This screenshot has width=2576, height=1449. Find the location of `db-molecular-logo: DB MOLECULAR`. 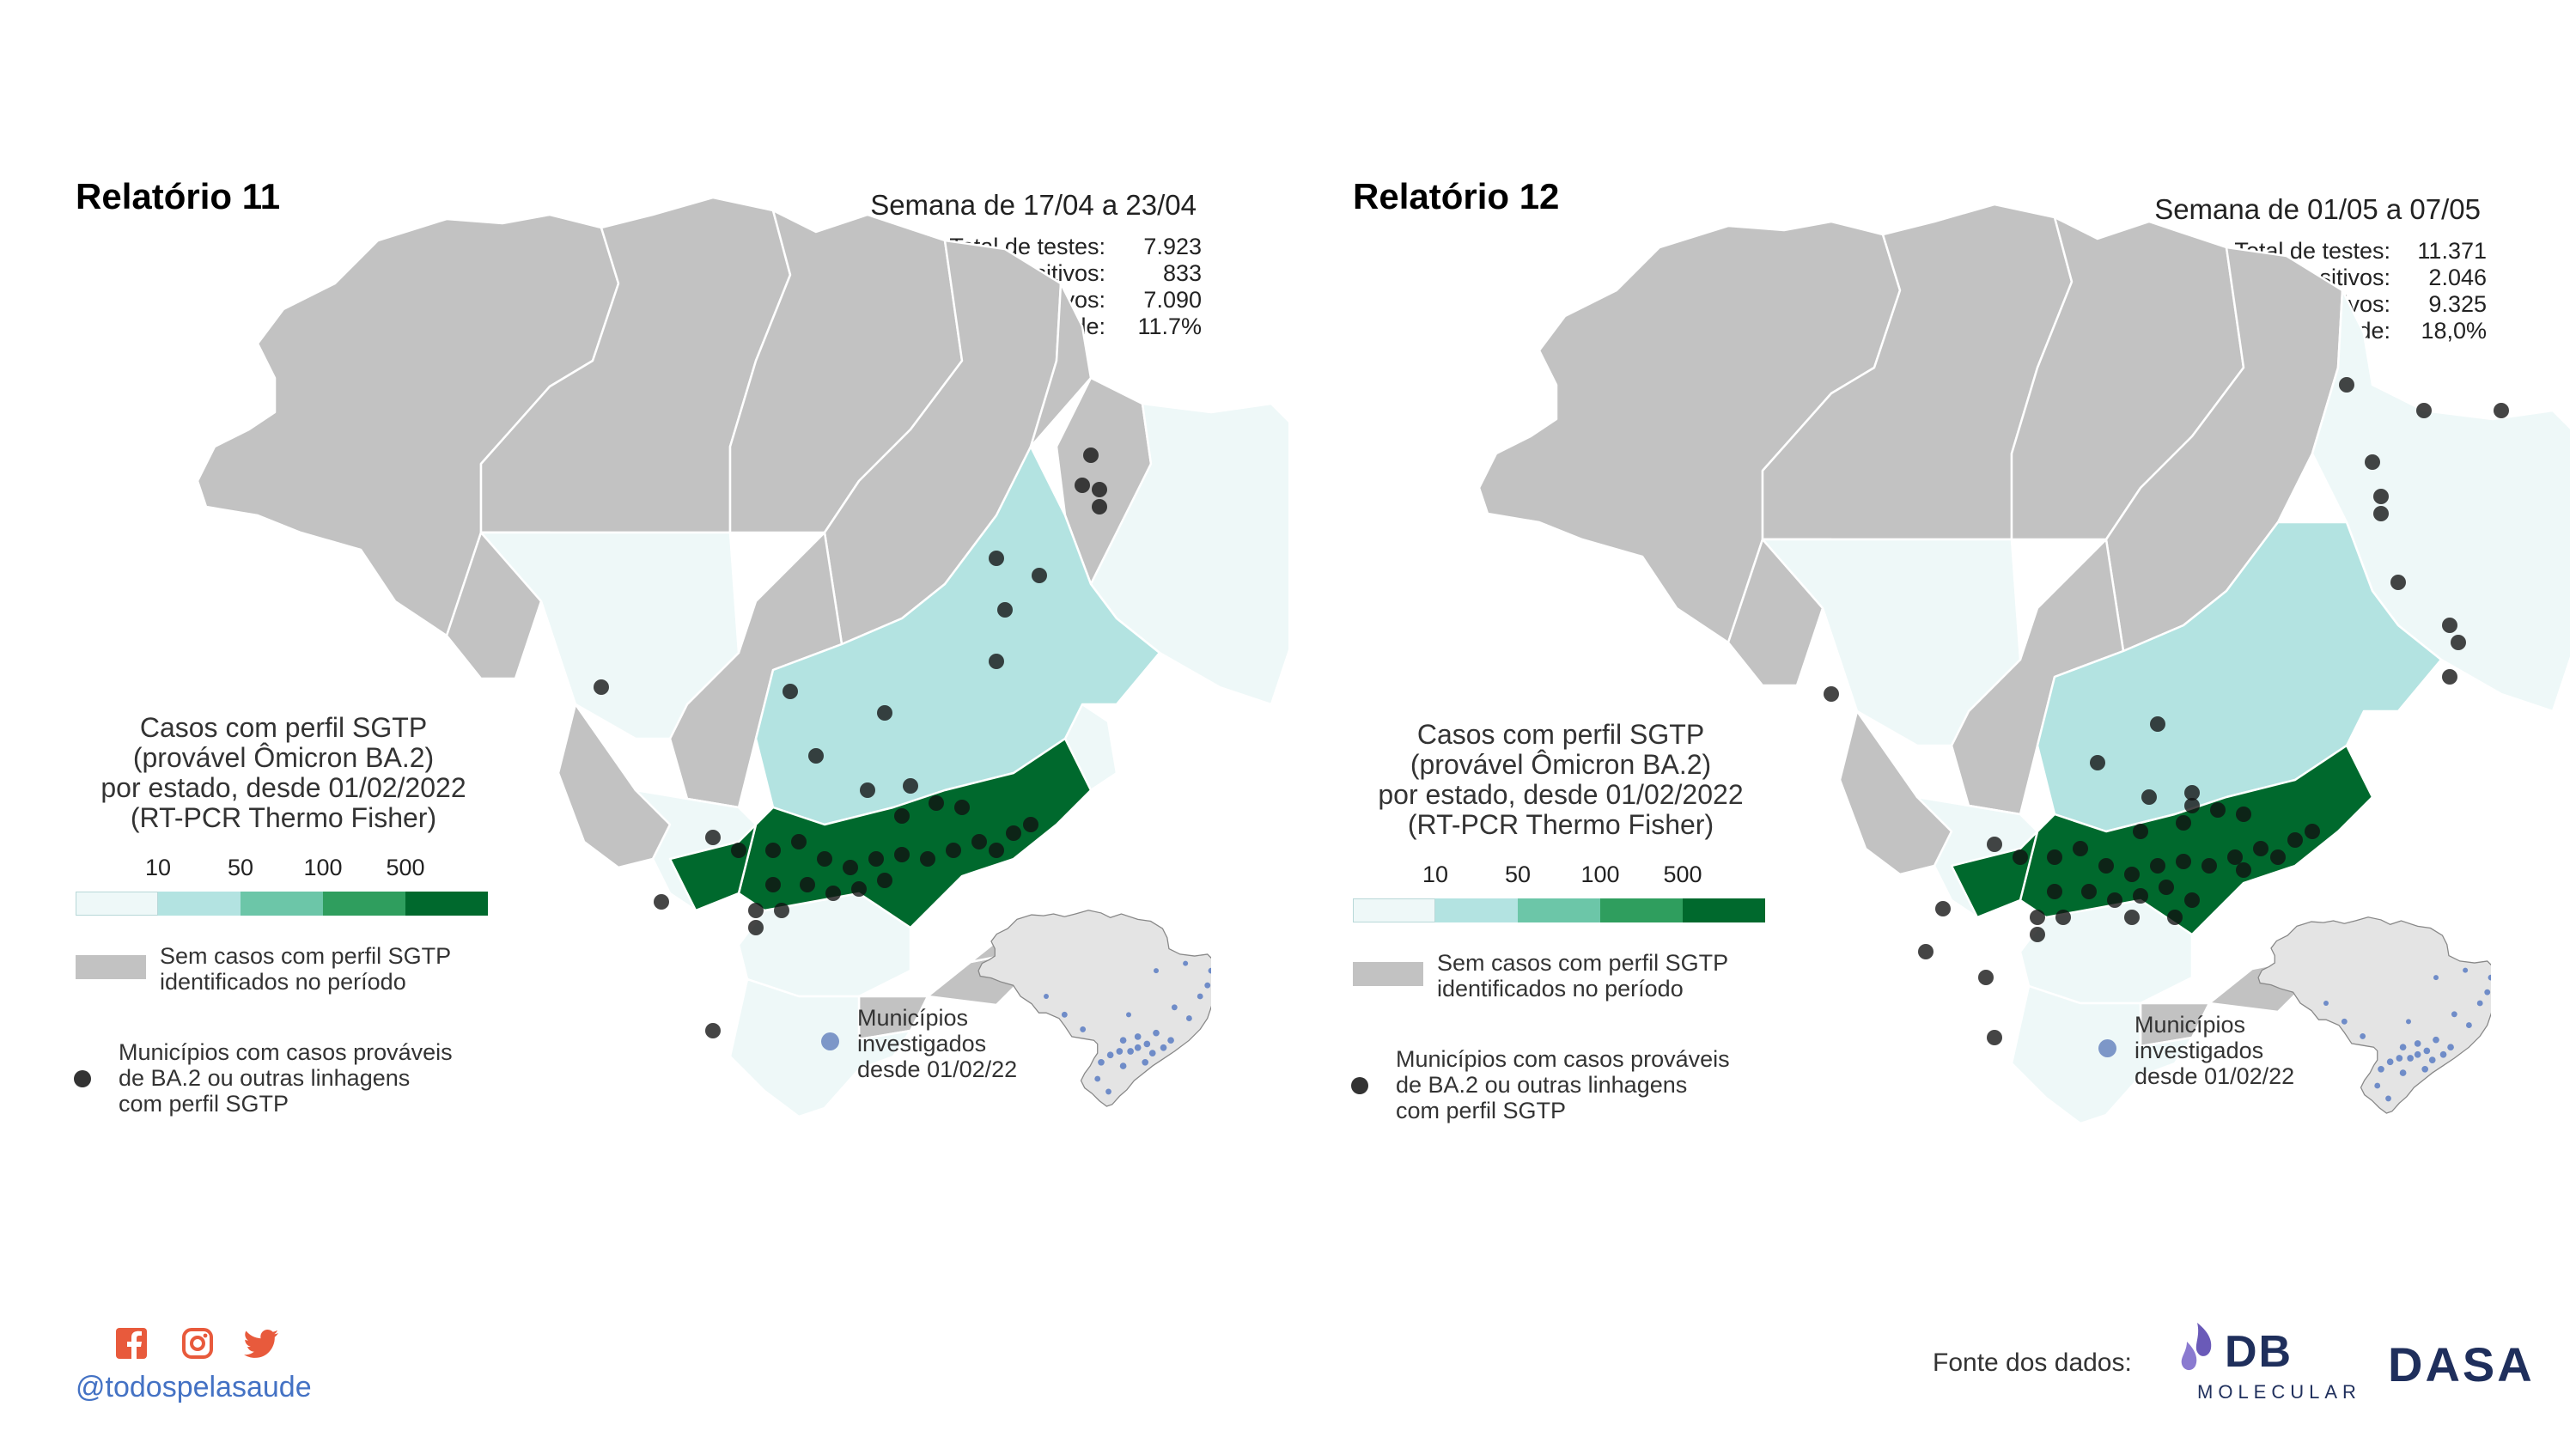

db-molecular-logo: DB MOLECULAR is located at coordinates (2270, 1364).